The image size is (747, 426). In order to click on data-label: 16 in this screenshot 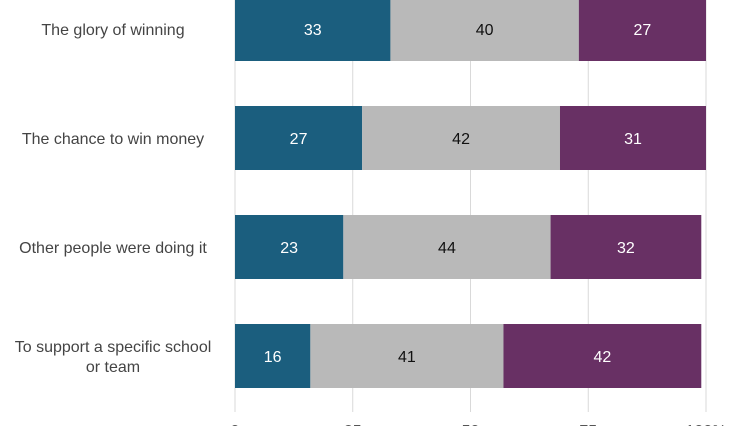, I will do `click(273, 357)`.